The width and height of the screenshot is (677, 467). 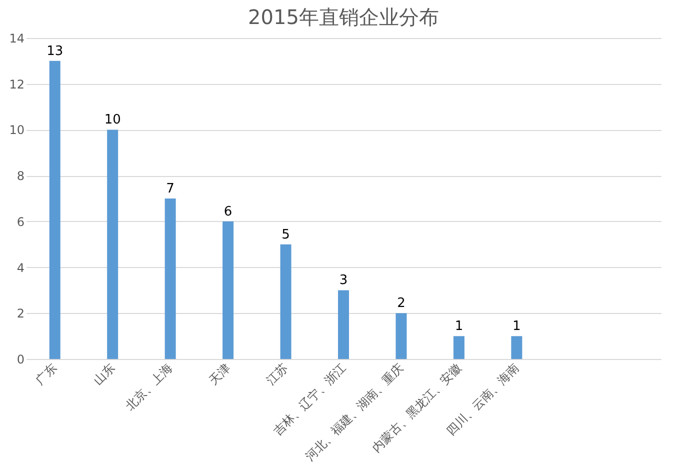 What do you see at coordinates (401, 304) in the screenshot?
I see `data-label: 2` at bounding box center [401, 304].